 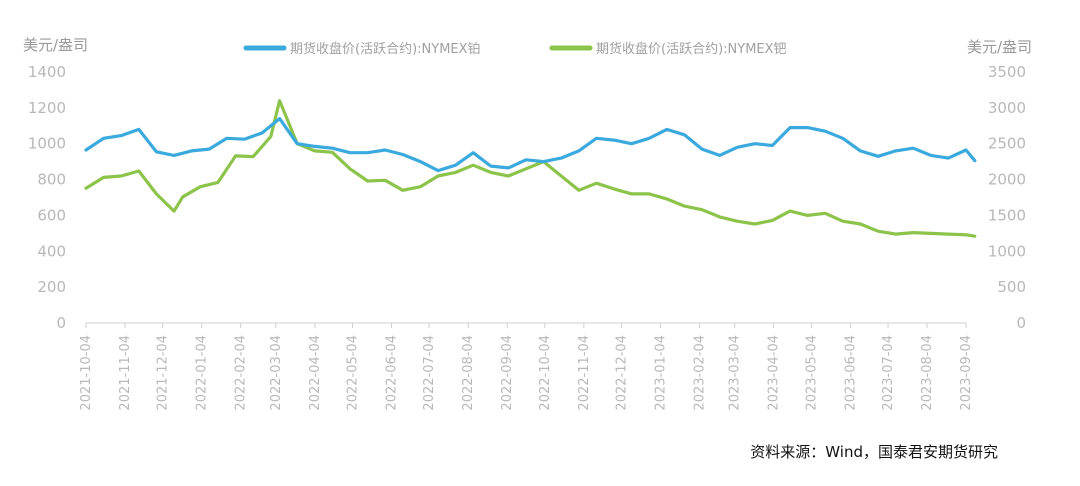 I want to click on x-tick-label: 2022-09-04, so click(x=507, y=373).